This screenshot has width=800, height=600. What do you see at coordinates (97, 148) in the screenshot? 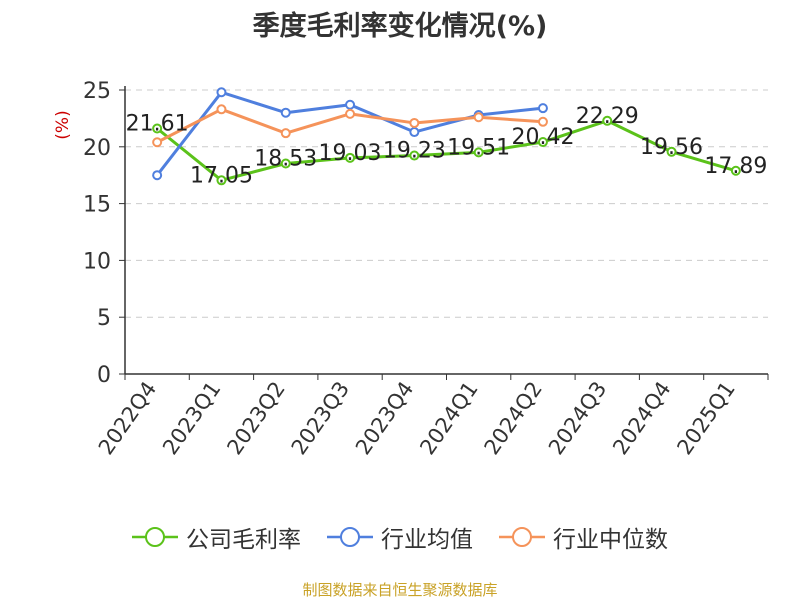
I see `y-tick-label: 20` at bounding box center [97, 148].